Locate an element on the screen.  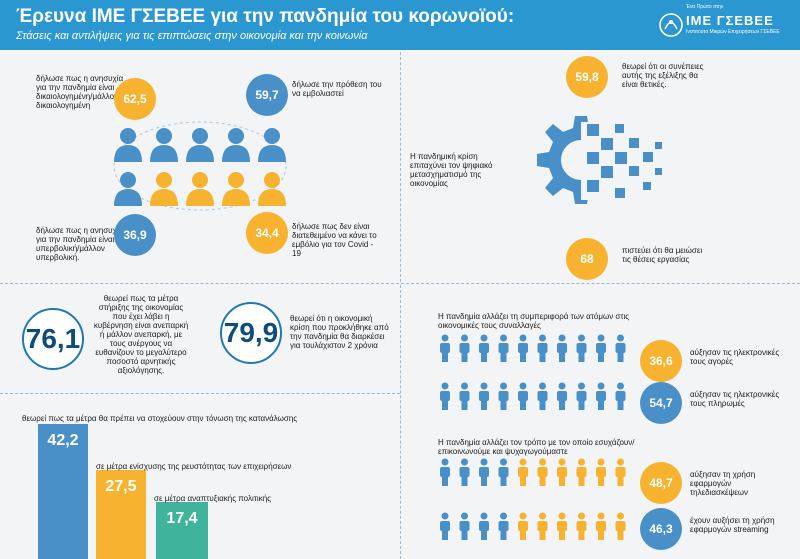
logo-name: ΙΜΕ ΓΣΕΒΕΕ is located at coordinates (730, 20).